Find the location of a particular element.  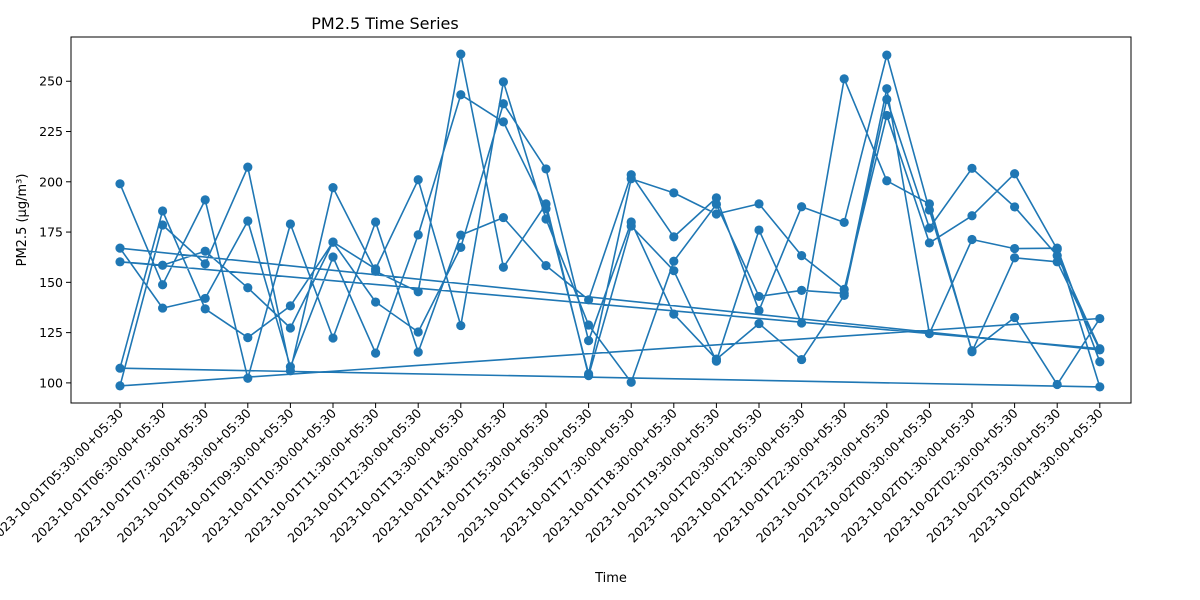

y-axis-label: PM2.5 (µg/m³) is located at coordinates (22, 220).